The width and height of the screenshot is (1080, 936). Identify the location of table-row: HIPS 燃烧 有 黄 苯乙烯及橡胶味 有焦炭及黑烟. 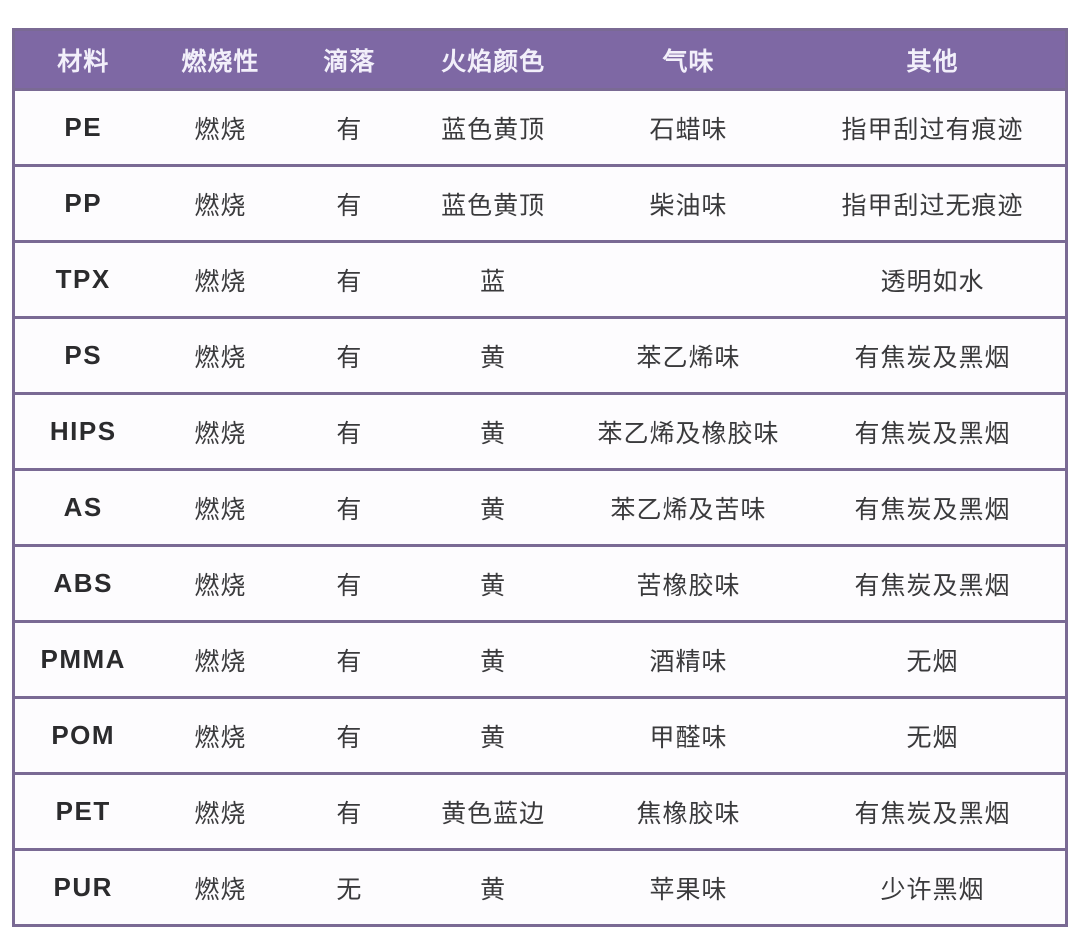
(540, 431).